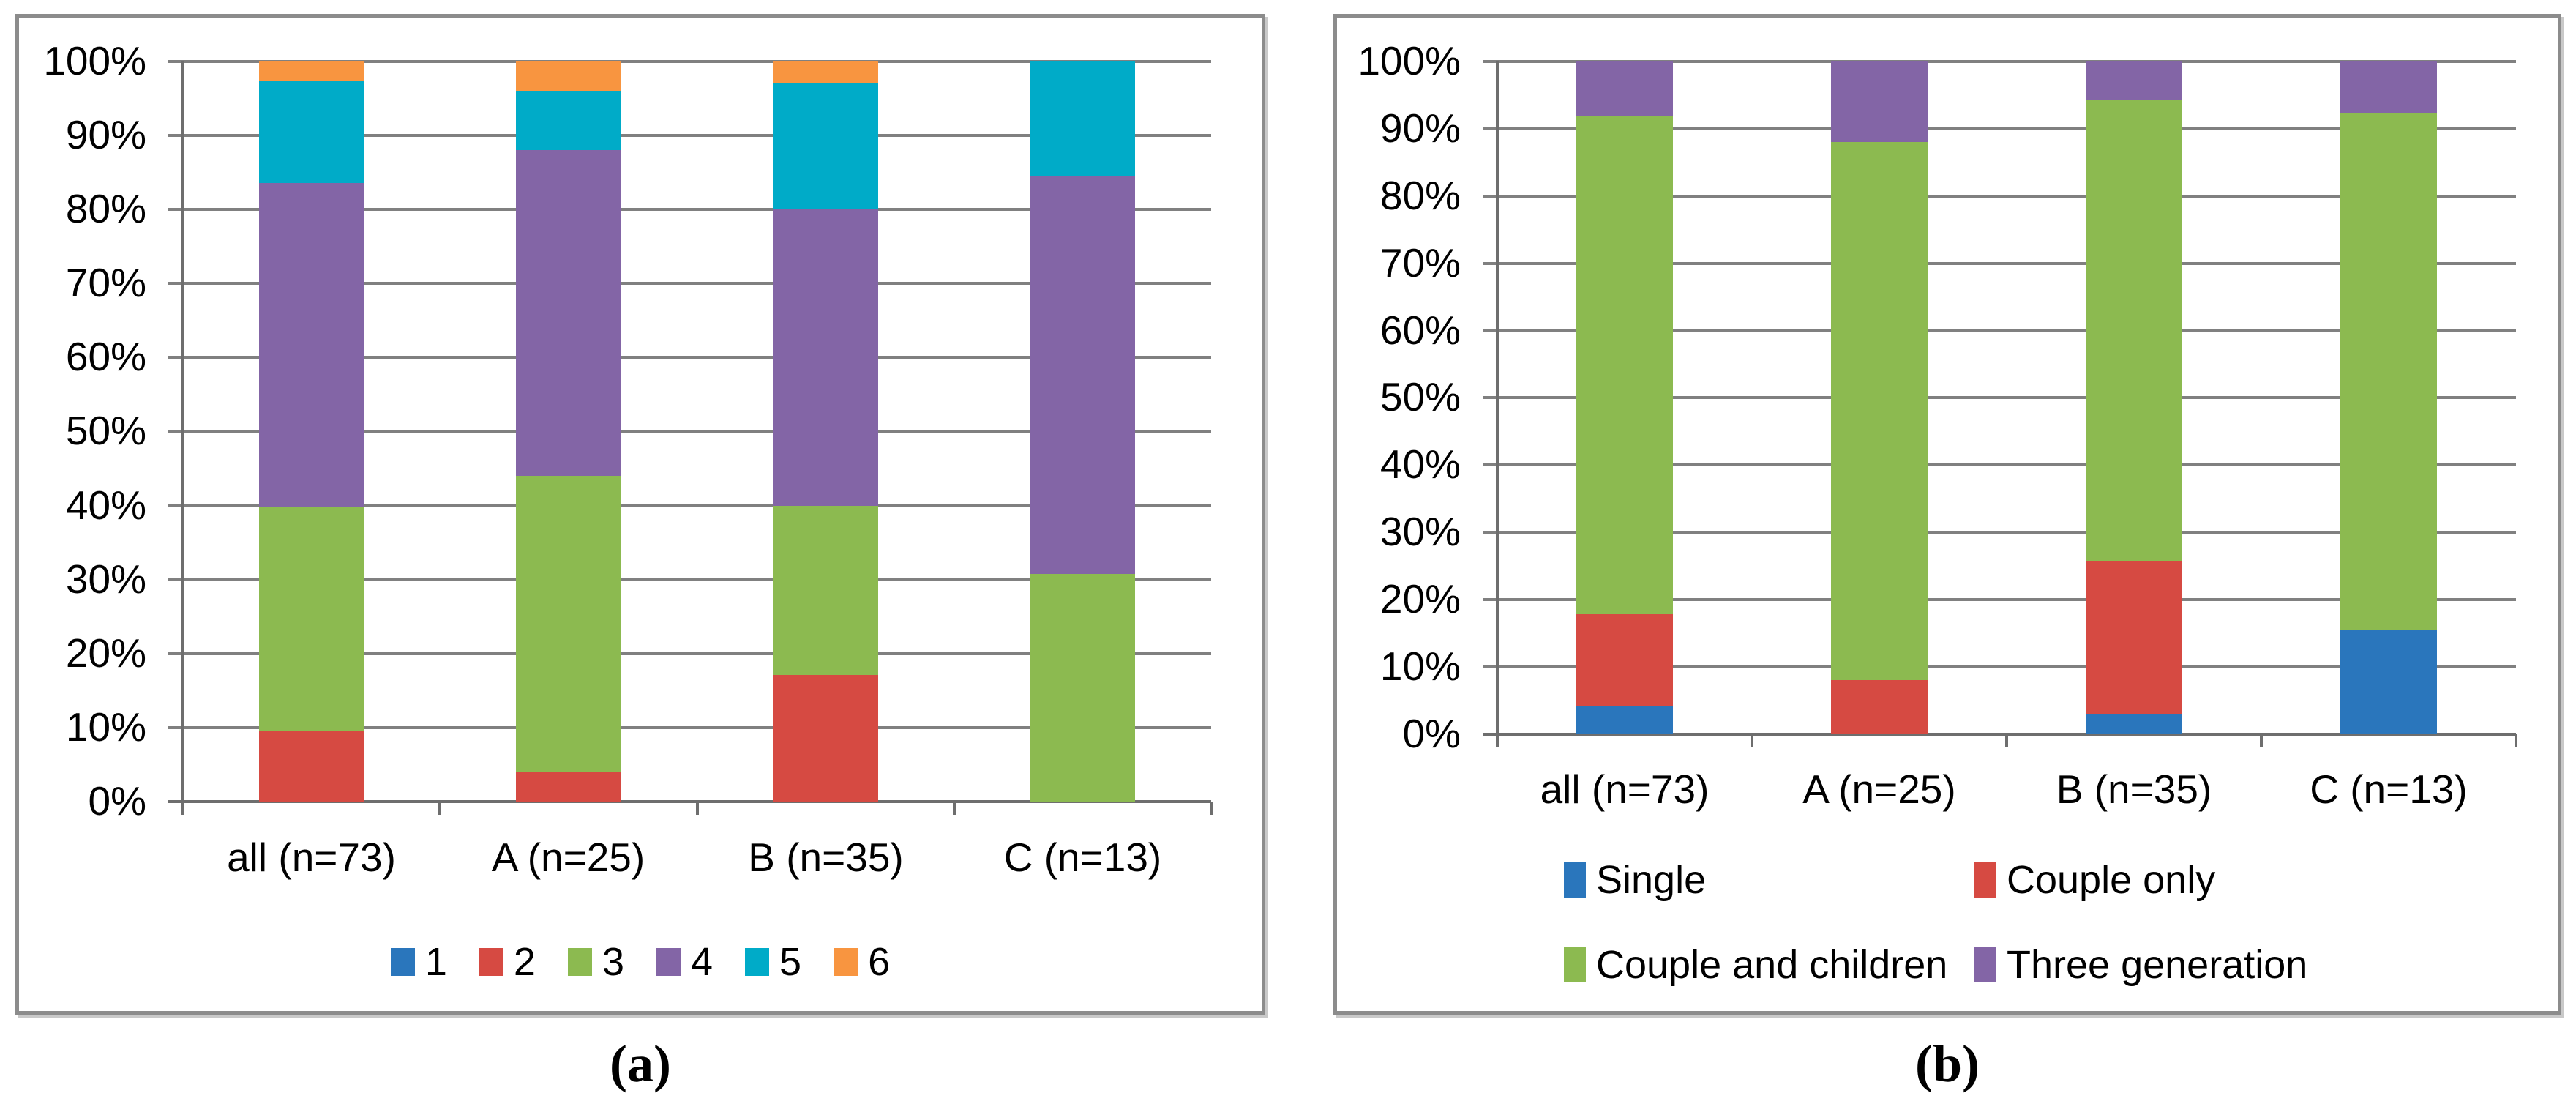  I want to click on legend-item: Couple only, so click(2094, 880).